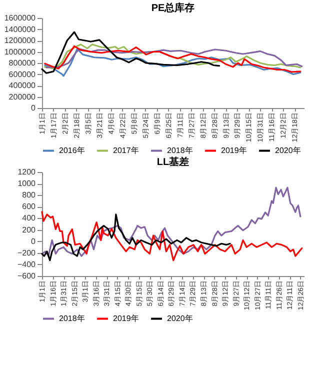 Image resolution: width=323 pixels, height=365 pixels. What do you see at coordinates (20, 18) in the screenshot?
I see `y-tick-label: 1600000` at bounding box center [20, 18].